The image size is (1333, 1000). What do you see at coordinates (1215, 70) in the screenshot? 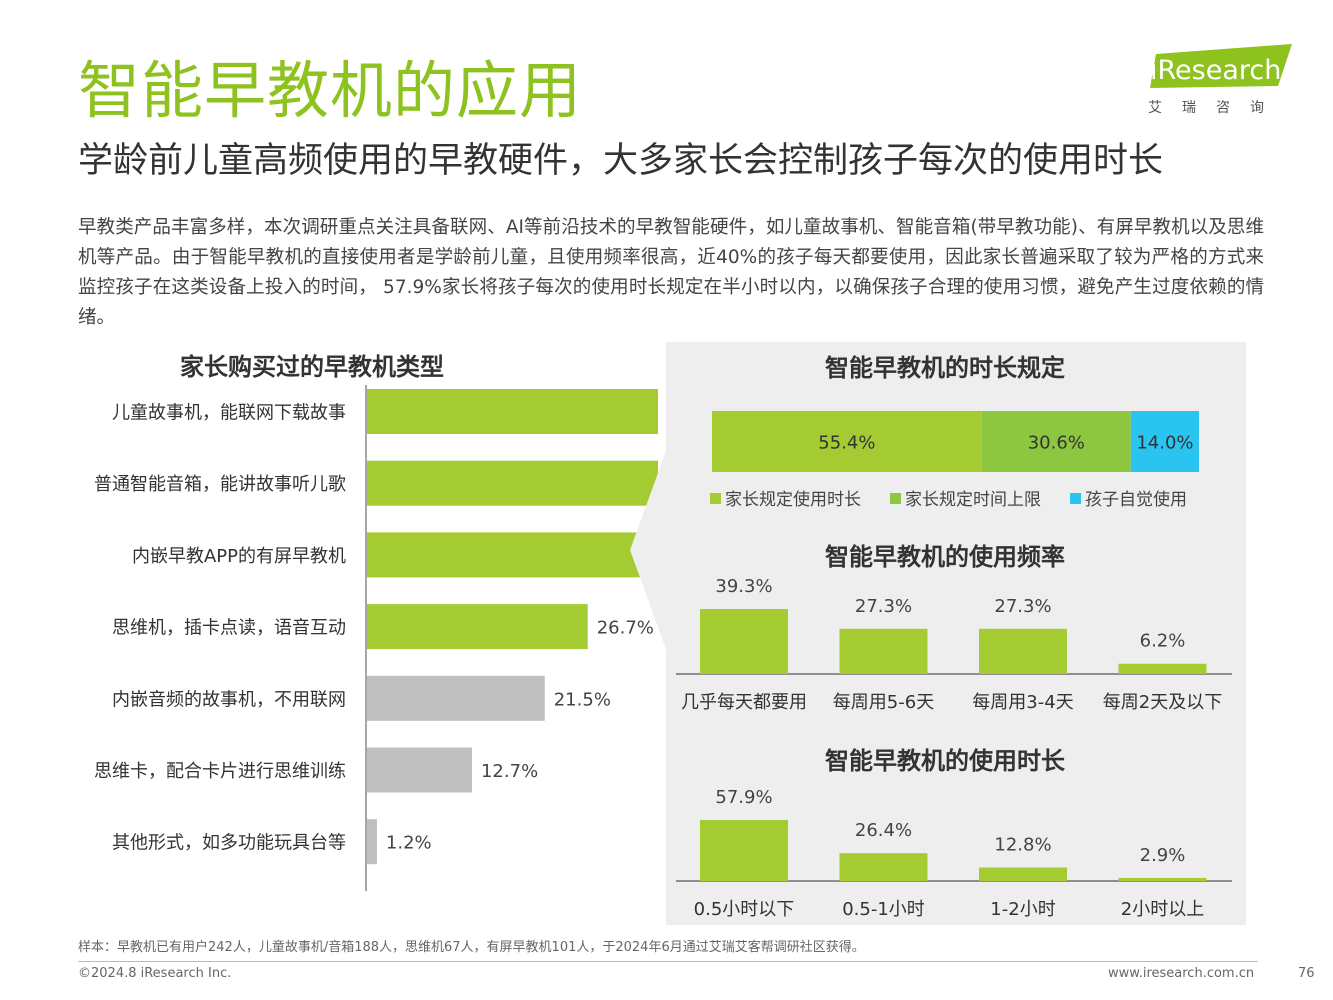
I see `logo-text: iResearch` at bounding box center [1215, 70].